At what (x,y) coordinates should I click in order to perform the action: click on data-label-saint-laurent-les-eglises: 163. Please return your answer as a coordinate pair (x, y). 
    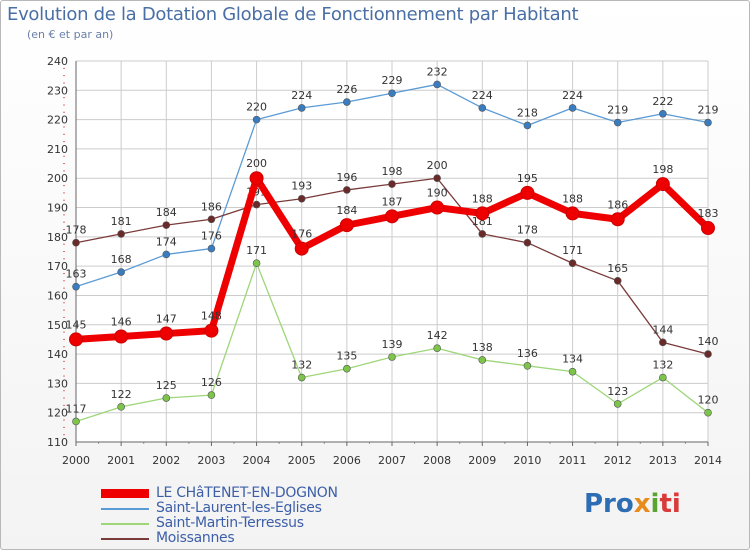
    Looking at the image, I should click on (76, 274).